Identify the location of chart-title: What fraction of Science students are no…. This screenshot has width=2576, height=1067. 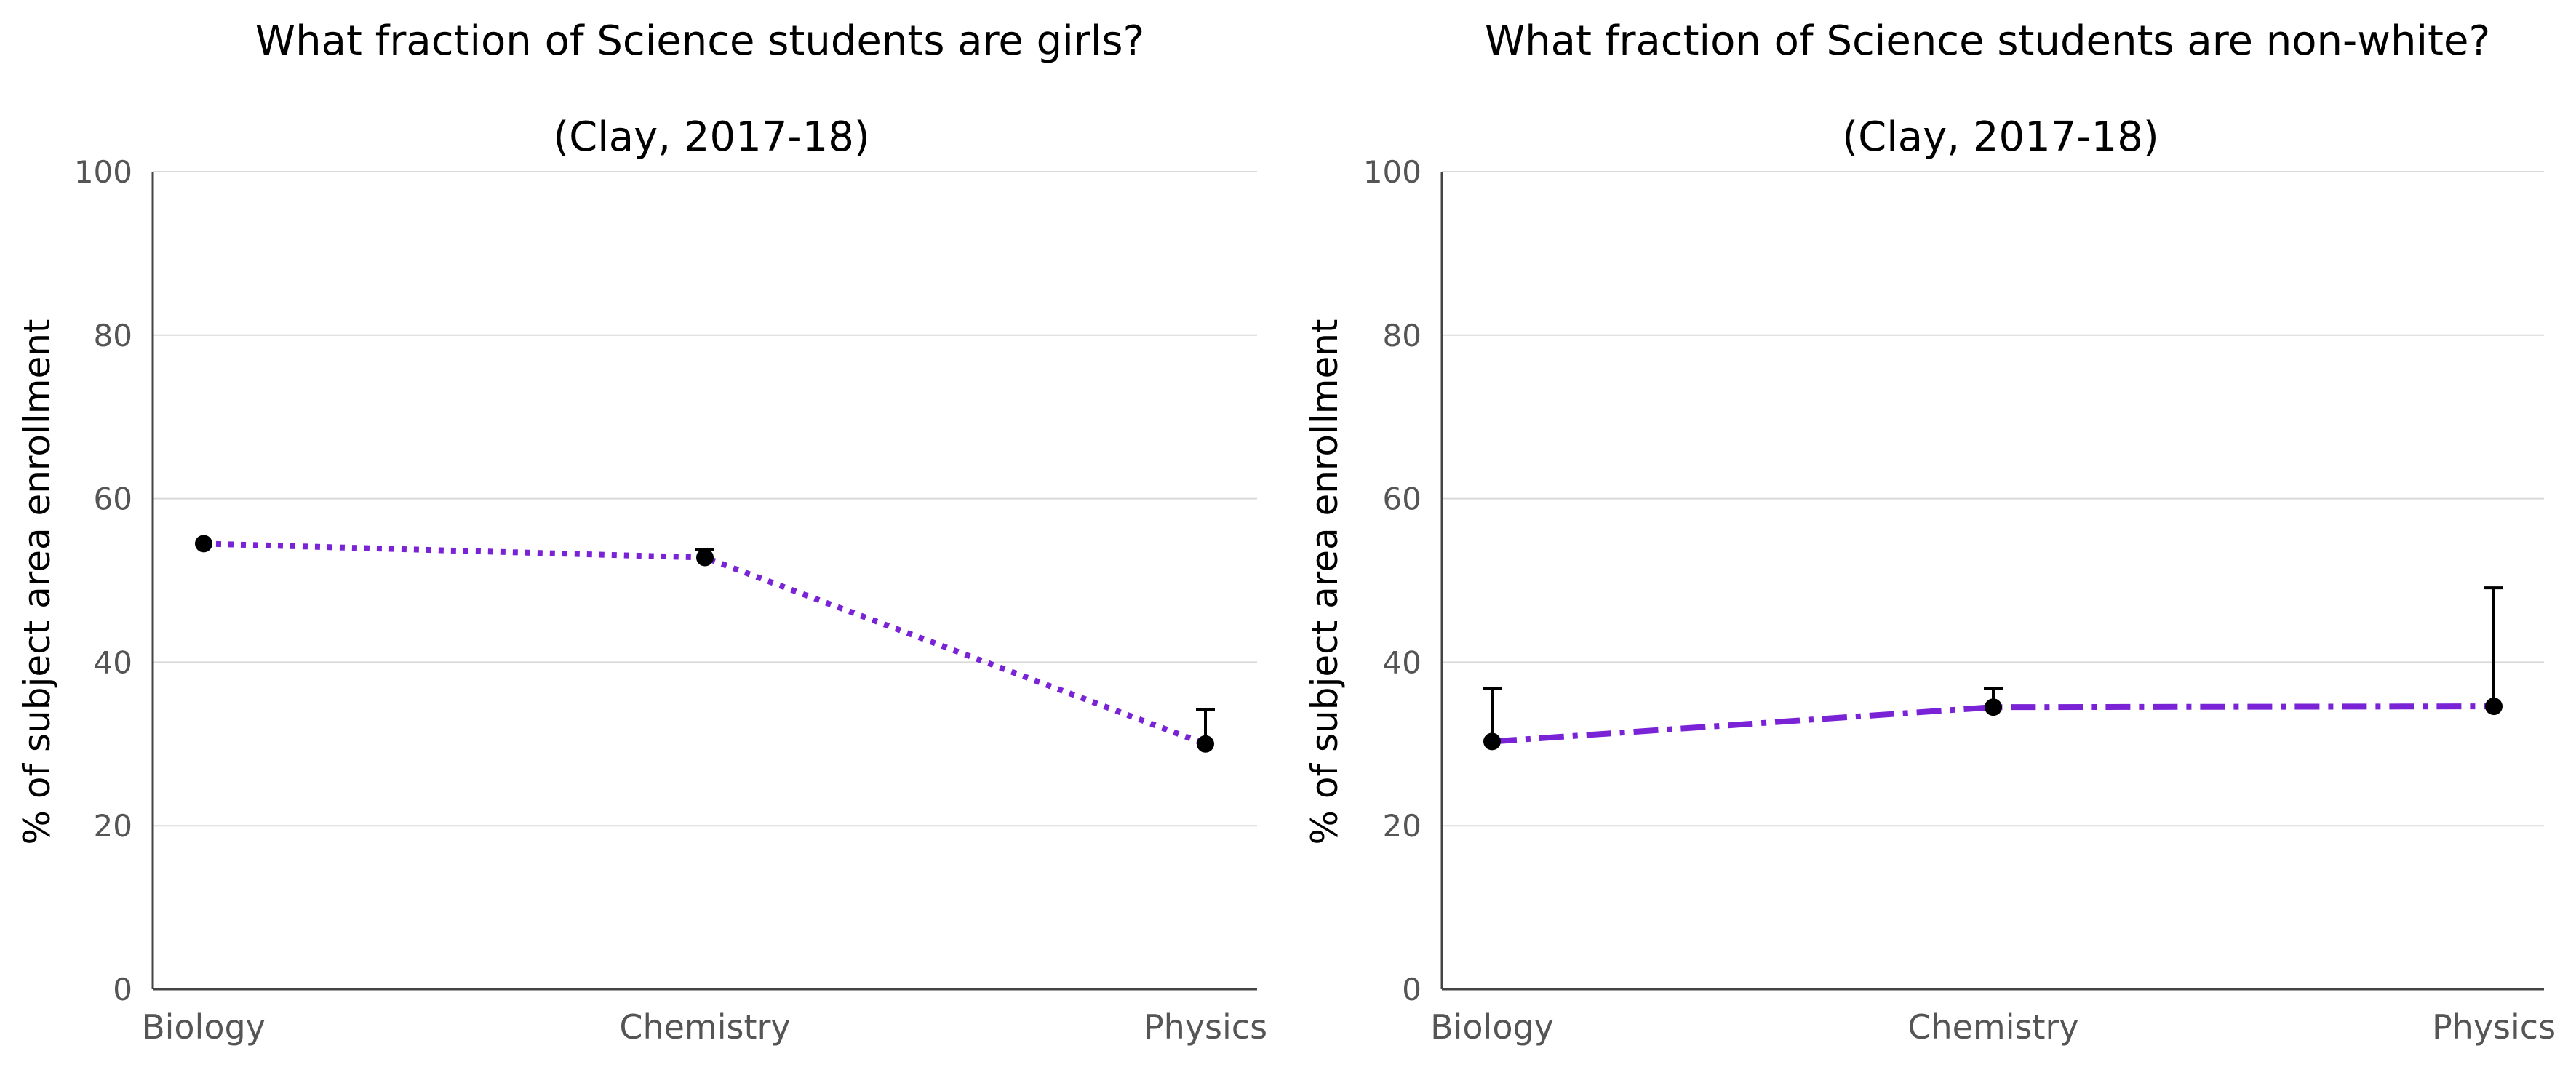
(1987, 41).